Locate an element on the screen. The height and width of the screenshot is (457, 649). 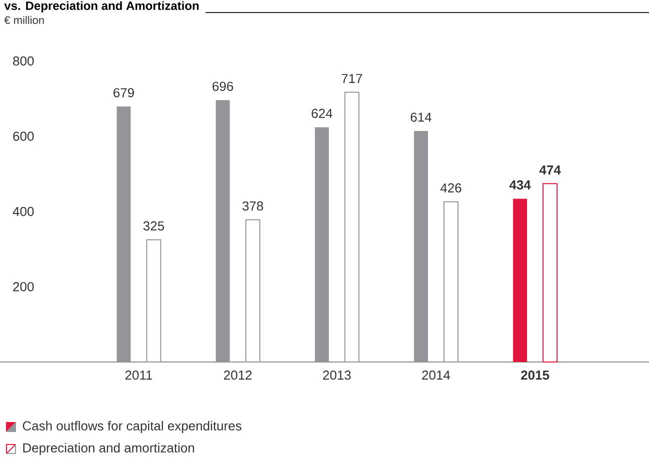
data-label: 426 is located at coordinates (451, 188).